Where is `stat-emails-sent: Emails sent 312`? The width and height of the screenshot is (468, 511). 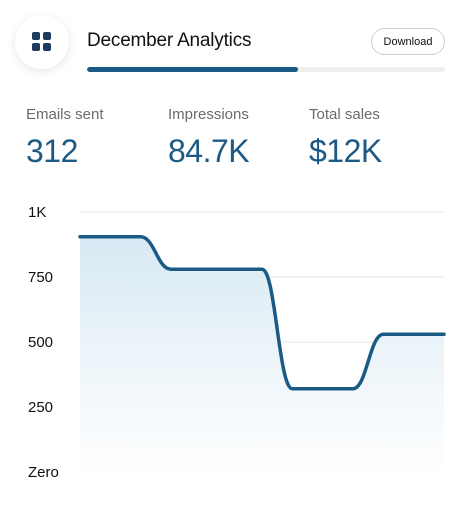 stat-emails-sent: Emails sent 312 is located at coordinates (65, 138).